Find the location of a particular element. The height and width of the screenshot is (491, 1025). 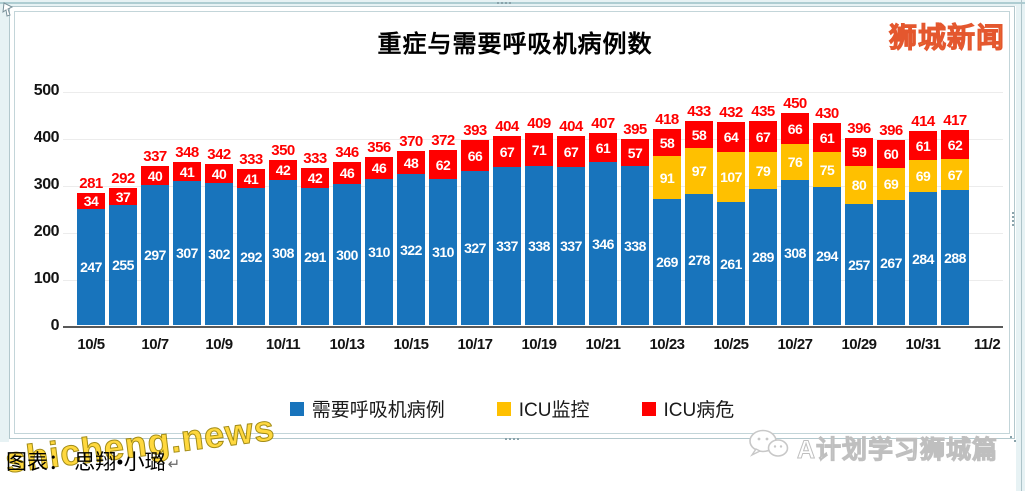

bar-group: 247 34 is located at coordinates (91, 259).